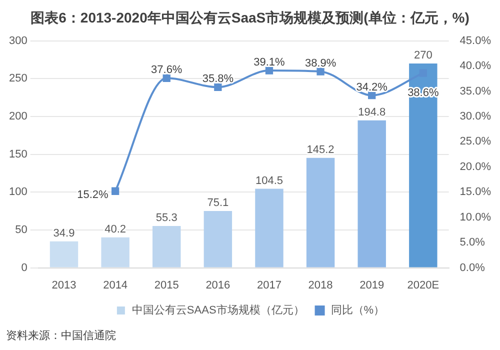  Describe the element at coordinates (93, 195) in the screenshot. I see `data-label: 15.2%` at that location.